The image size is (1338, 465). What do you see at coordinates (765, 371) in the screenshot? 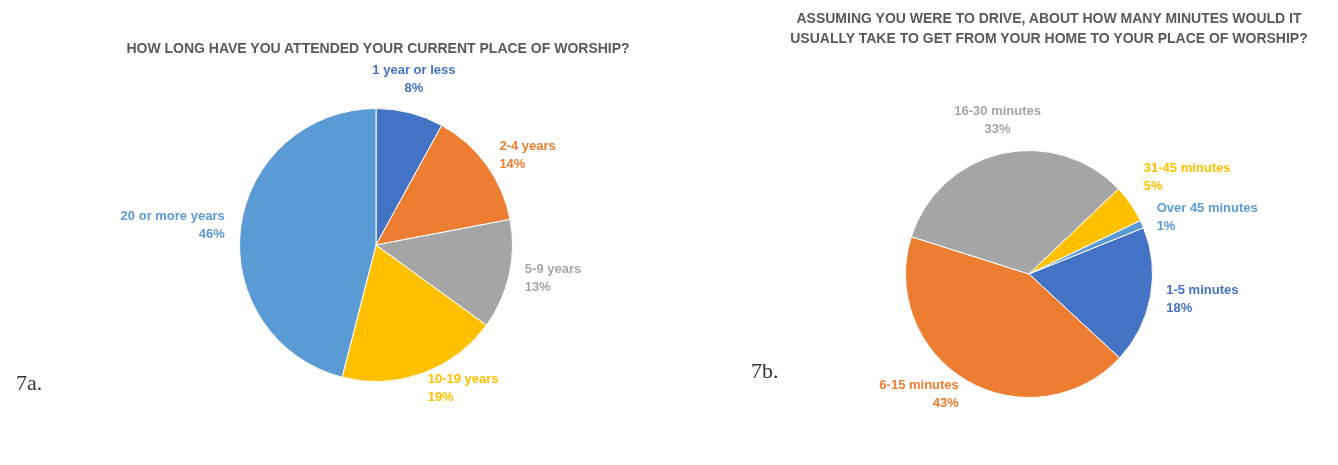
I see `text: 7b.` at bounding box center [765, 371].